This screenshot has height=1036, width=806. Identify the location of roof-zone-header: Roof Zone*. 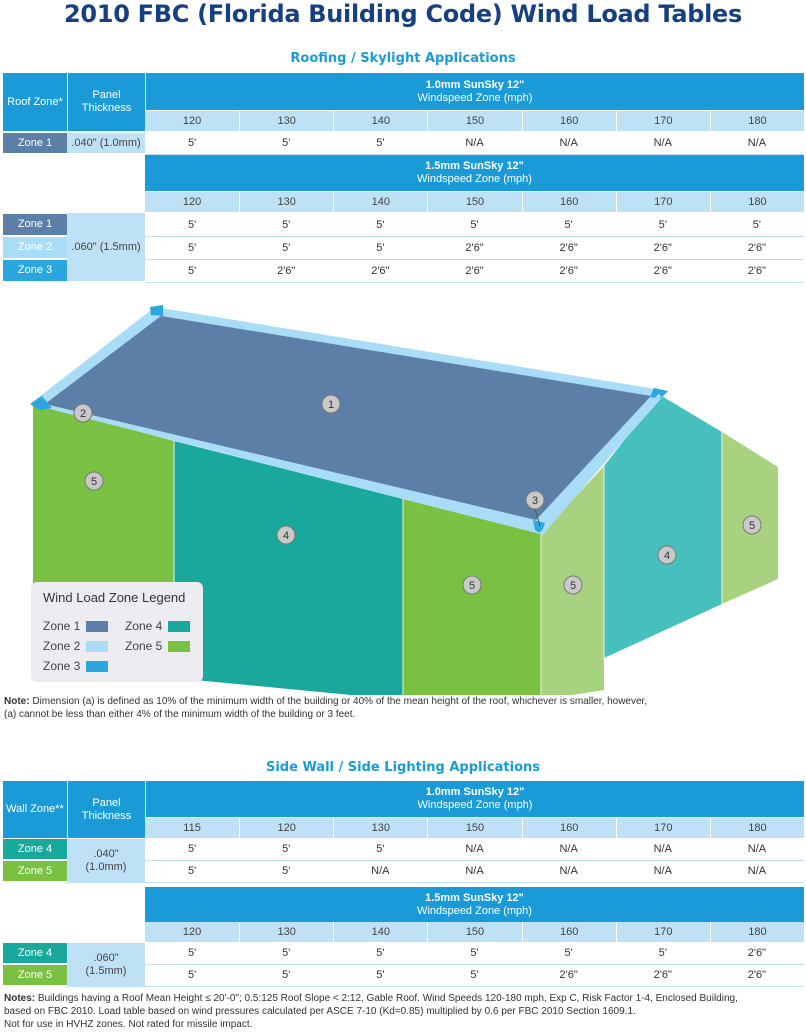
(35, 102).